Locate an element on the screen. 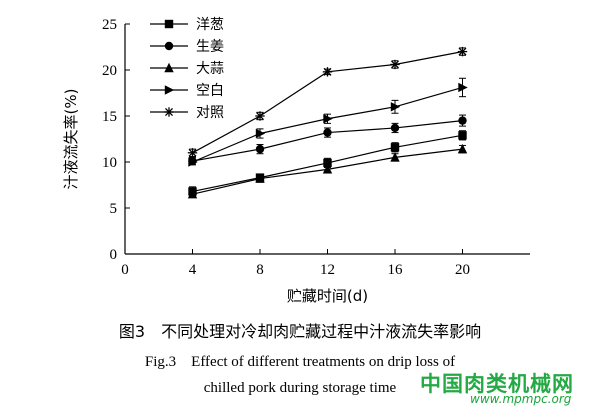 The height and width of the screenshot is (416, 600). legend-label: 空白 is located at coordinates (210, 91).